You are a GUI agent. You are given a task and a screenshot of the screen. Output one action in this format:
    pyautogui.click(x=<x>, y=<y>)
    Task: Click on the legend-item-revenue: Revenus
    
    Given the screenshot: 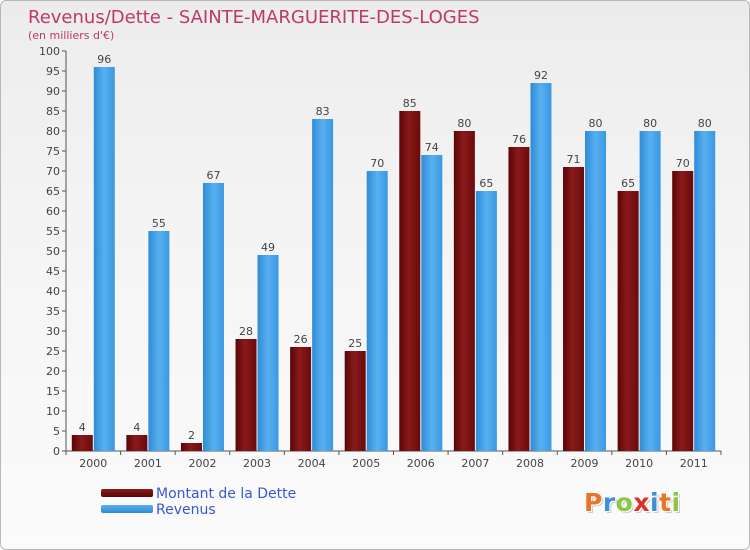 What is the action you would take?
    pyautogui.click(x=198, y=510)
    